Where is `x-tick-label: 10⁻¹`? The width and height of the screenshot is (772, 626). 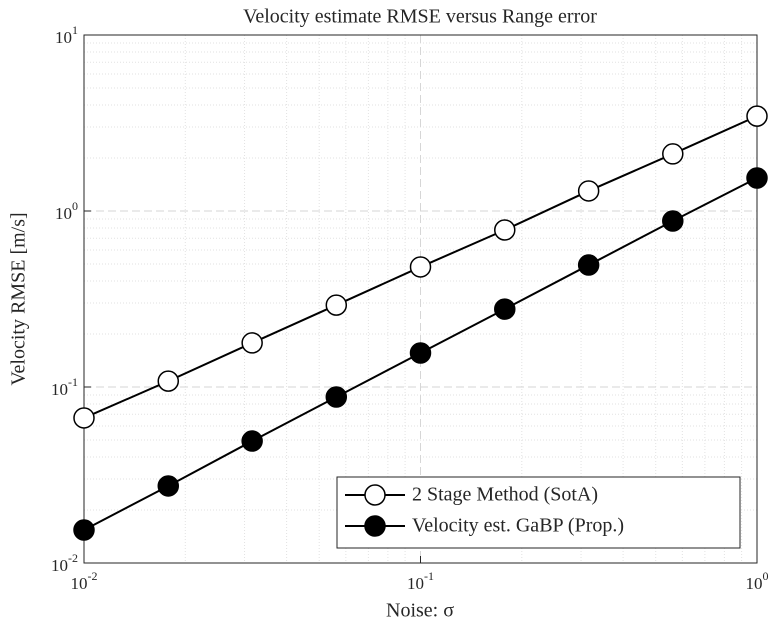 x-tick-label: 10⁻¹ is located at coordinates (420, 581).